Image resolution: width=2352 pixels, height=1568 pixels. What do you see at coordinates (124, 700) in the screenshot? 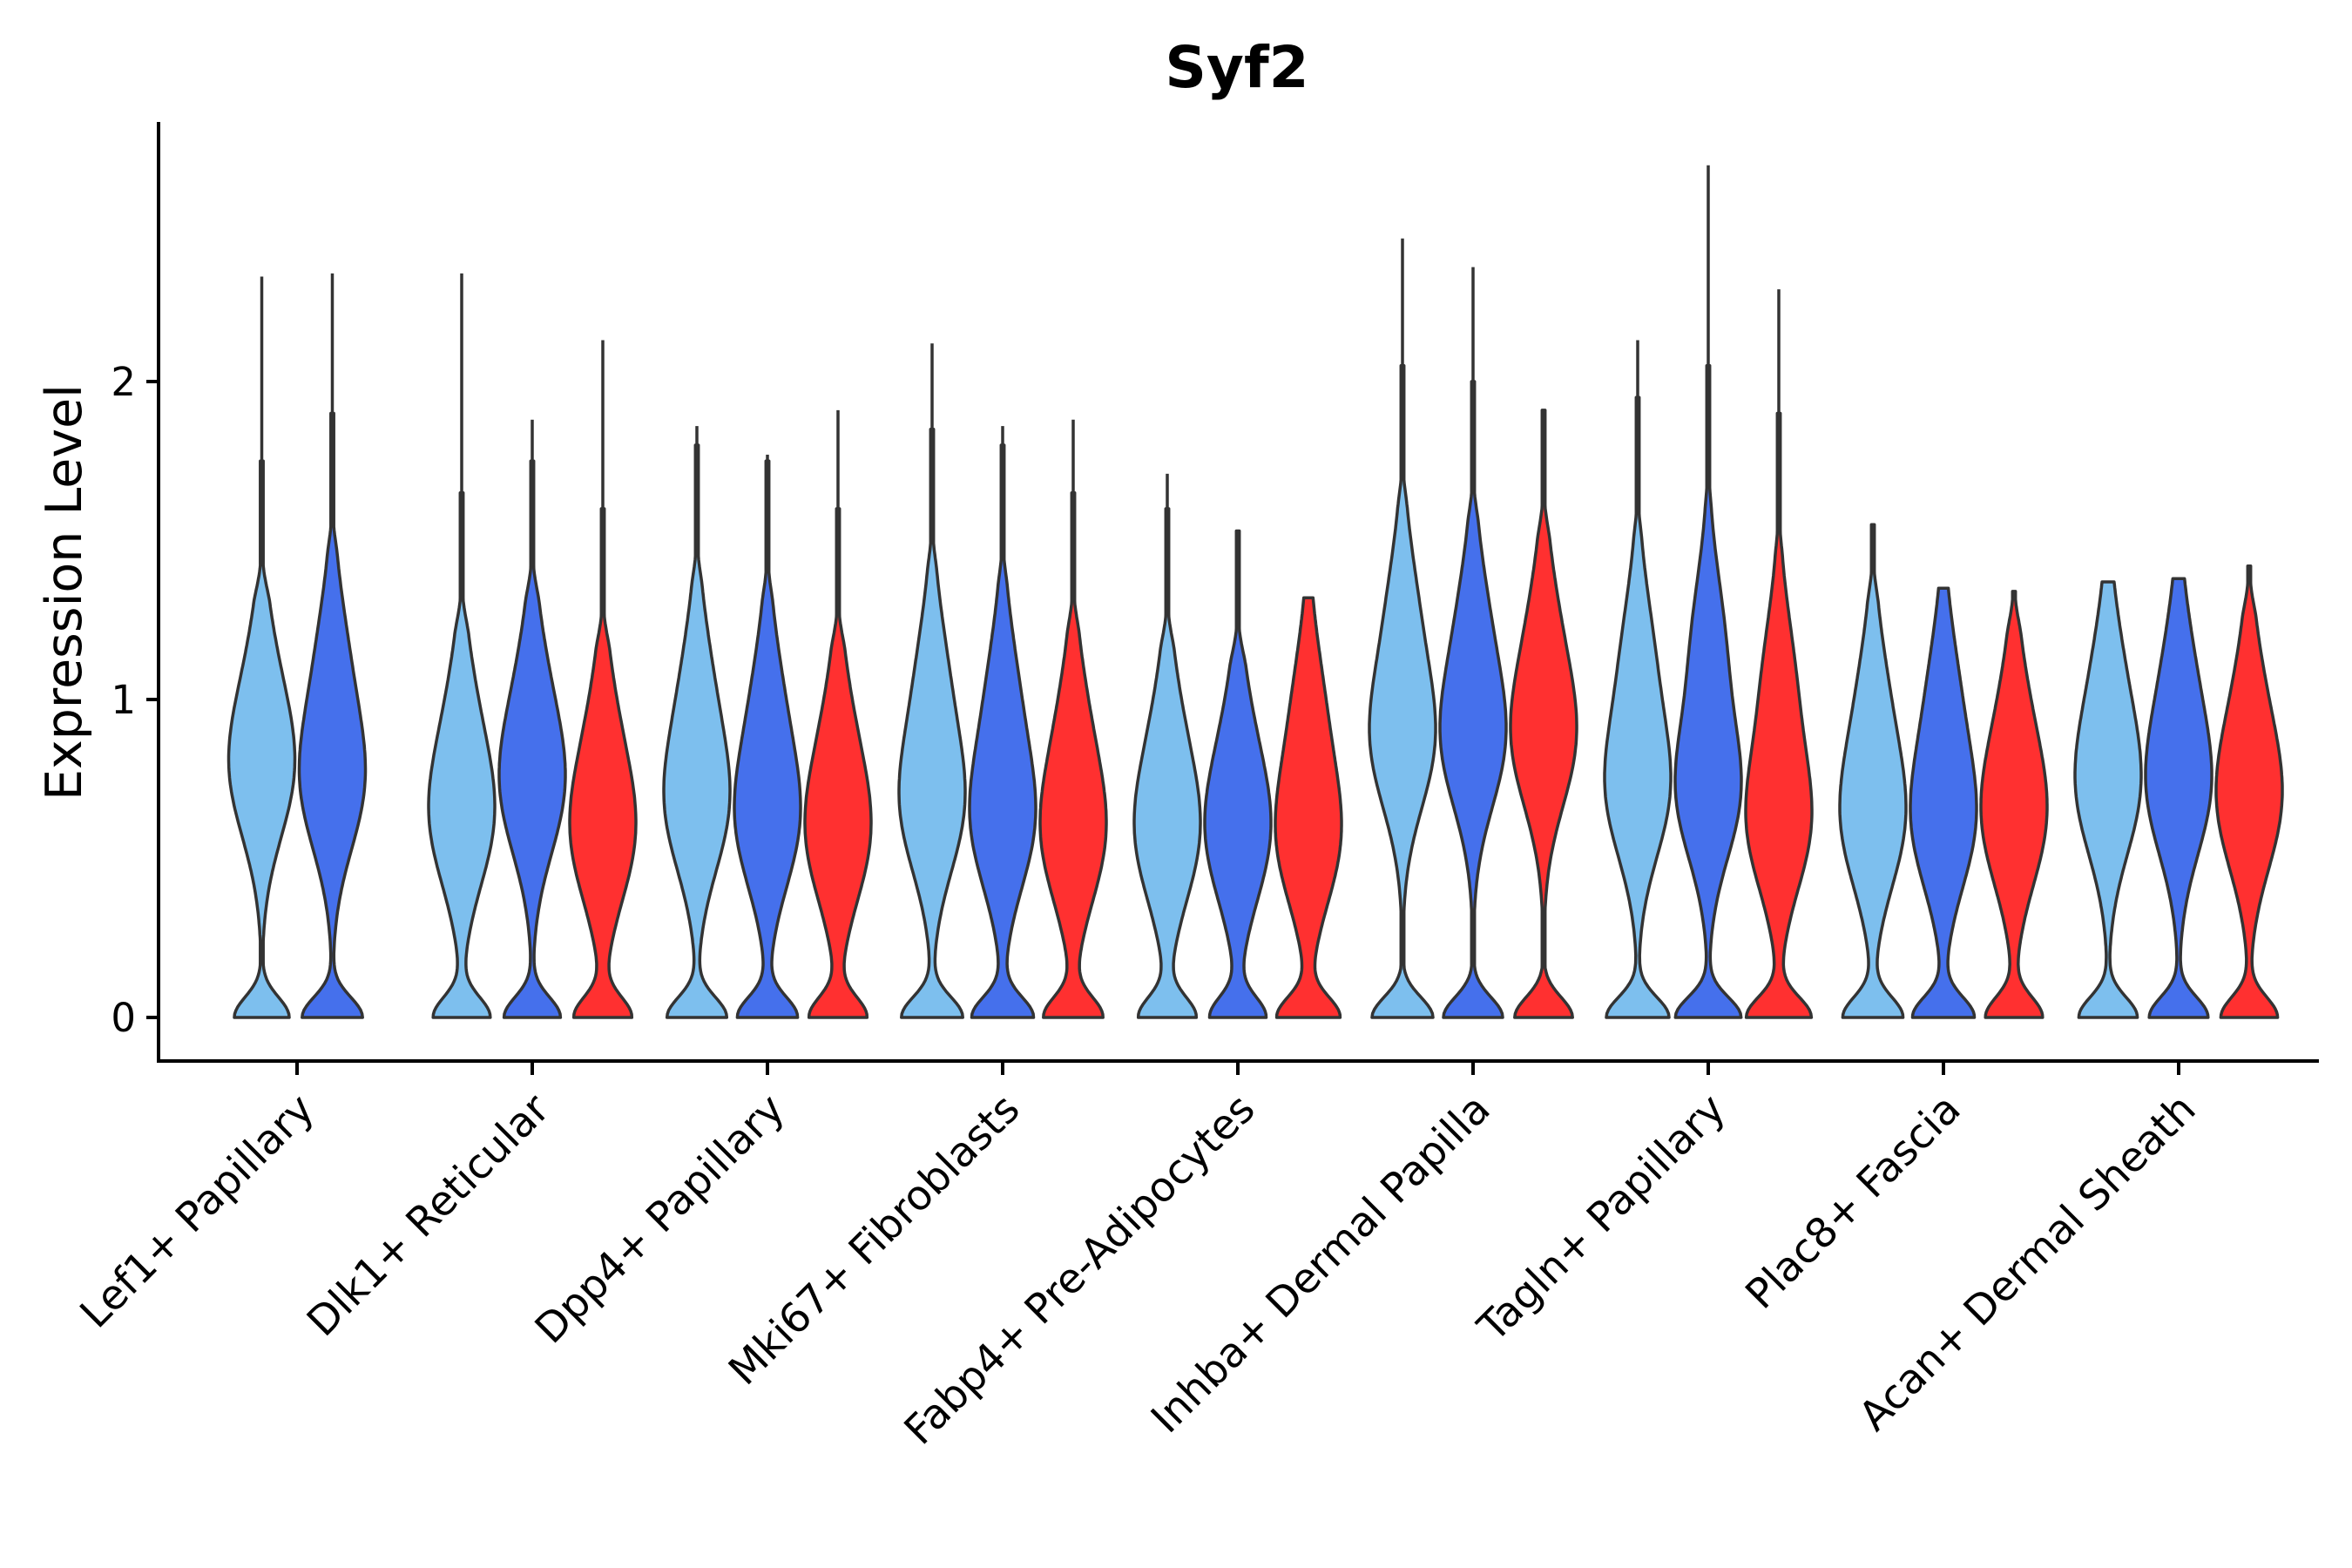
I see `y-tick-label: 1` at bounding box center [124, 700].